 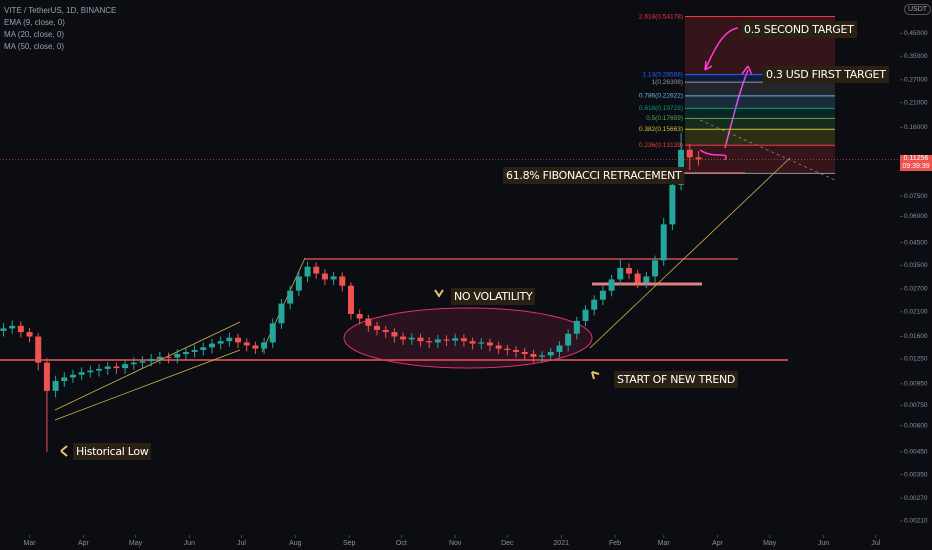 I want to click on hand-arrow, so click(x=724, y=94).